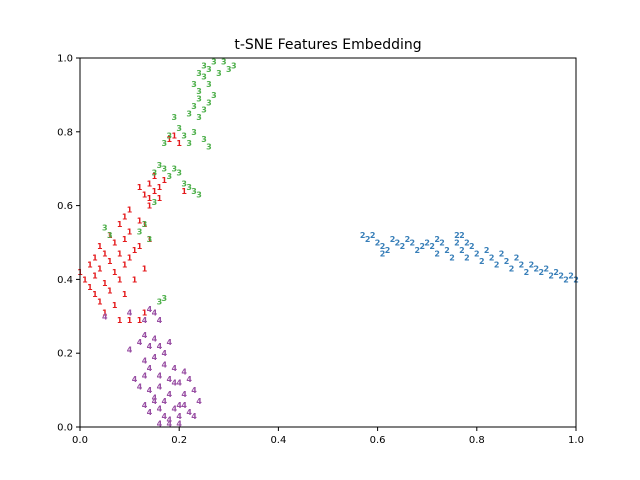 Image resolution: width=640 pixels, height=480 pixels. I want to click on y-tick-label: 0.0, so click(65, 428).